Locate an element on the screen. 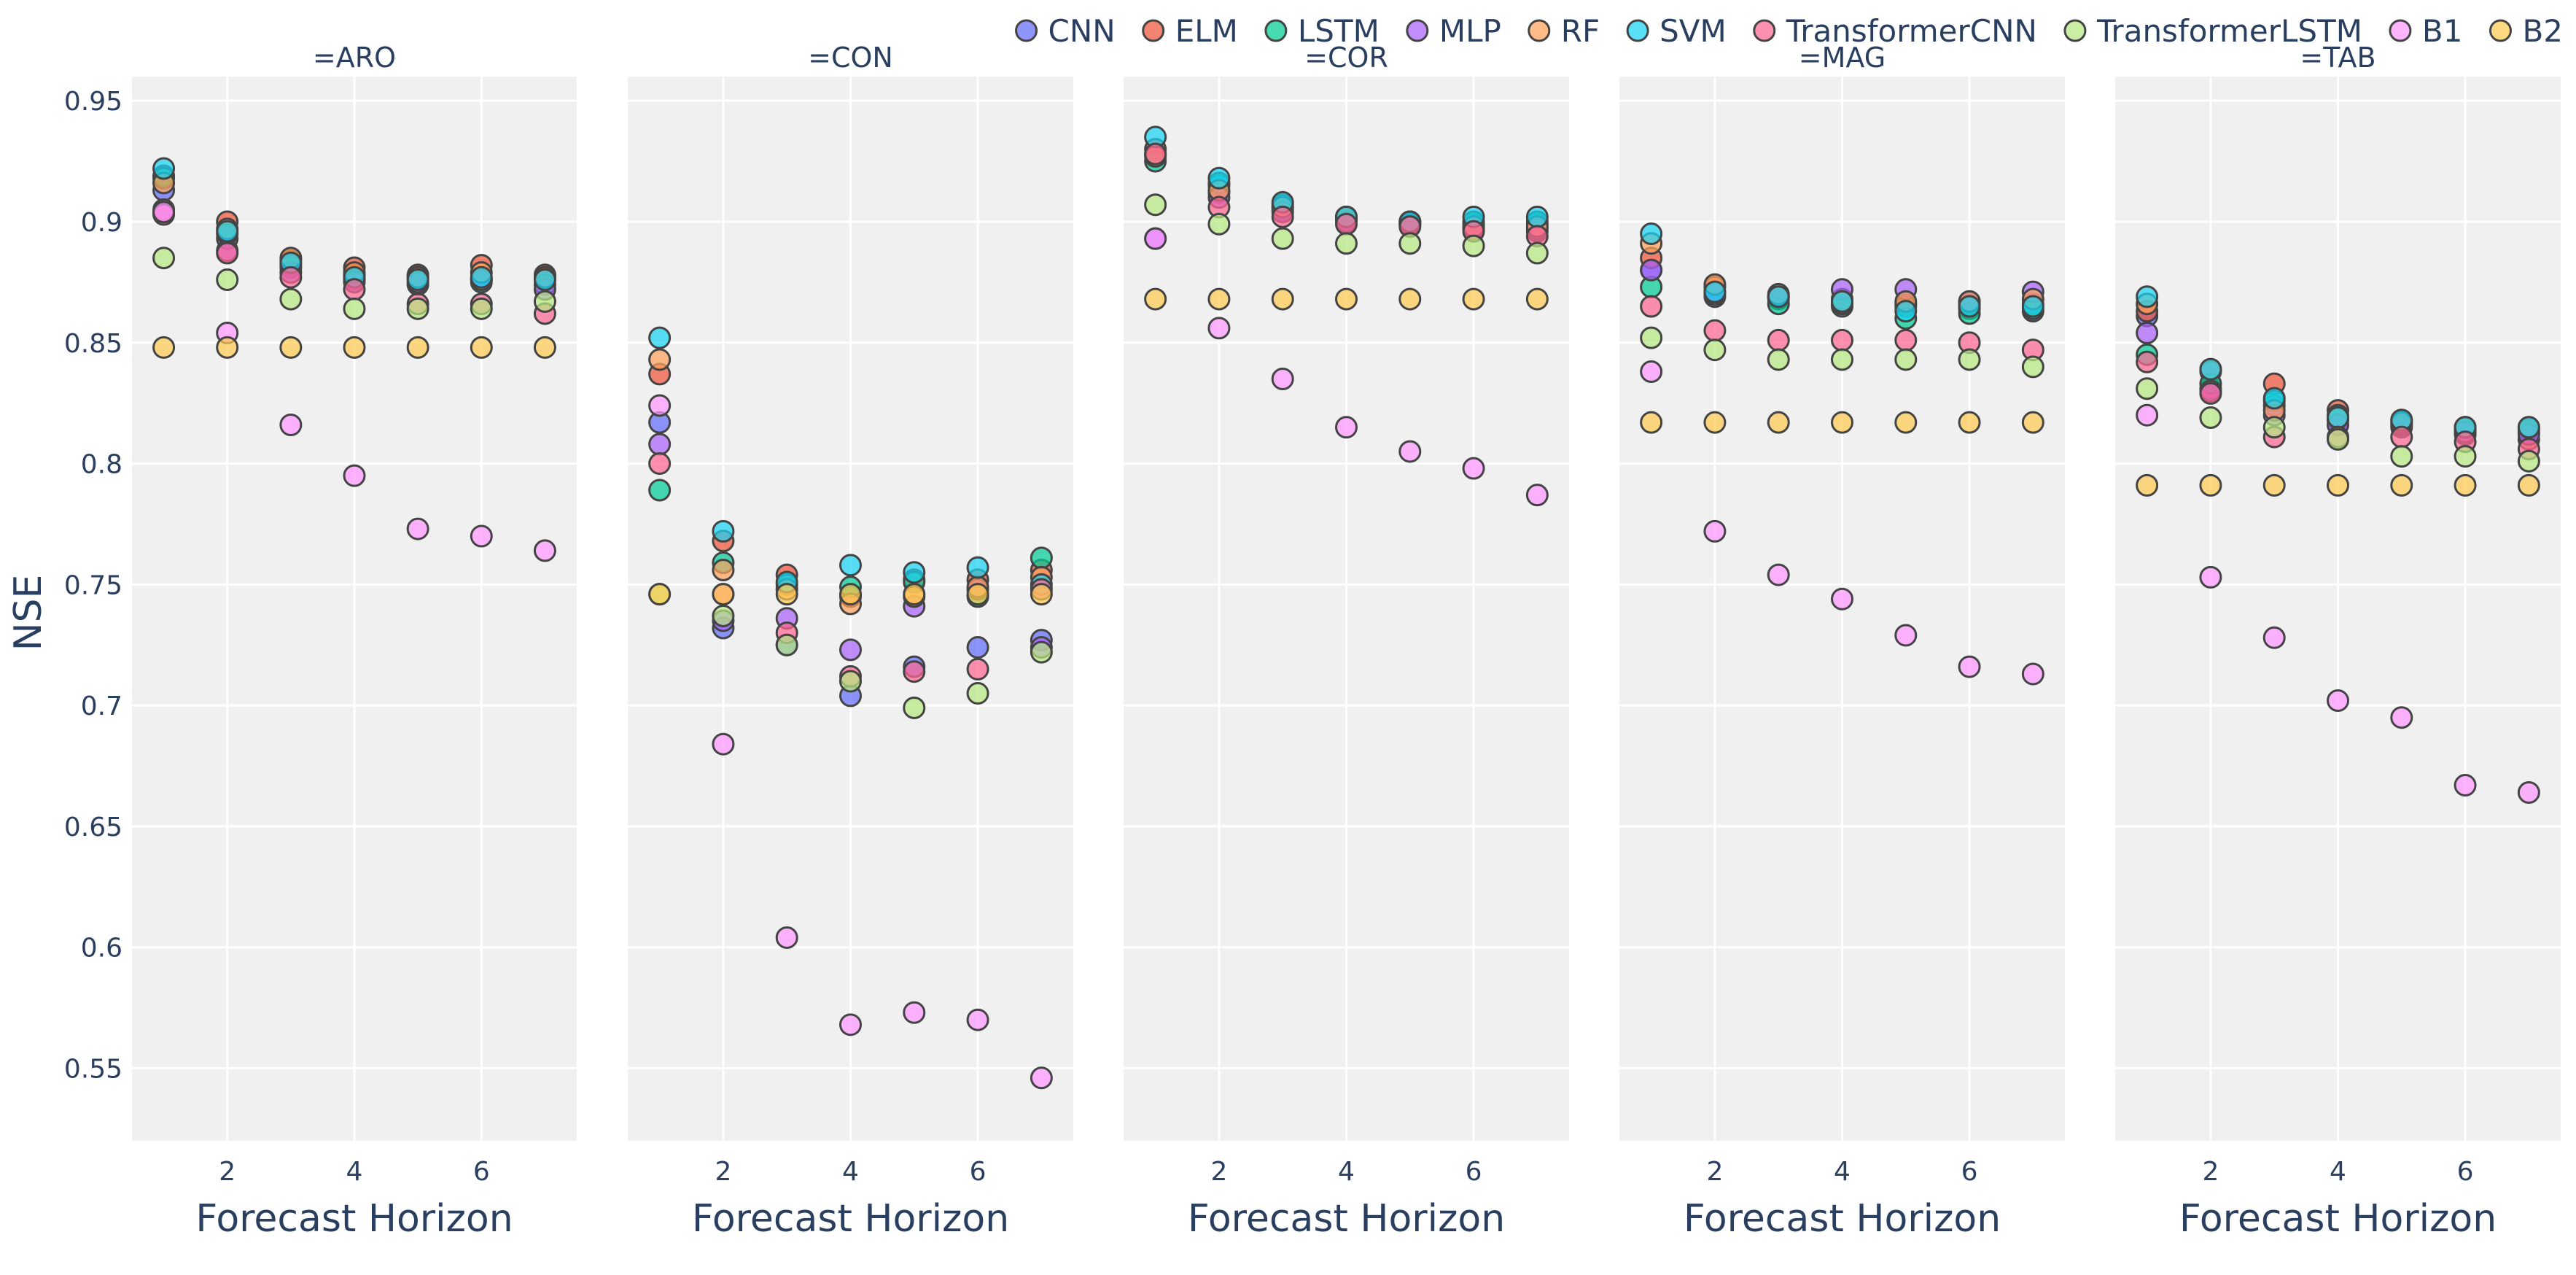  legend-label: LSTM is located at coordinates (1339, 31).